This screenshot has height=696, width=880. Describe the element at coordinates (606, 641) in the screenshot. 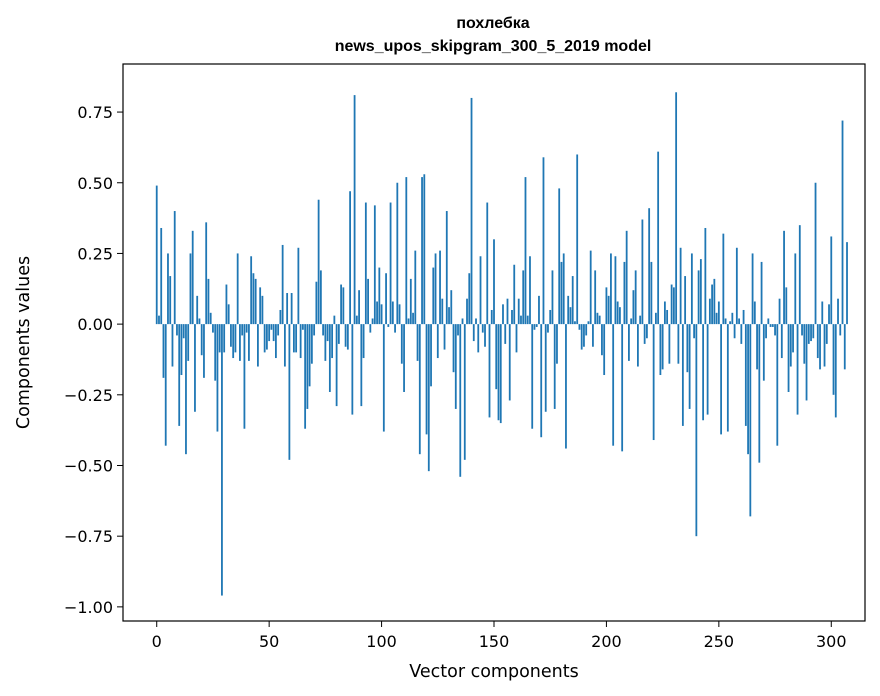

I see `x-tick-label: 200` at that location.